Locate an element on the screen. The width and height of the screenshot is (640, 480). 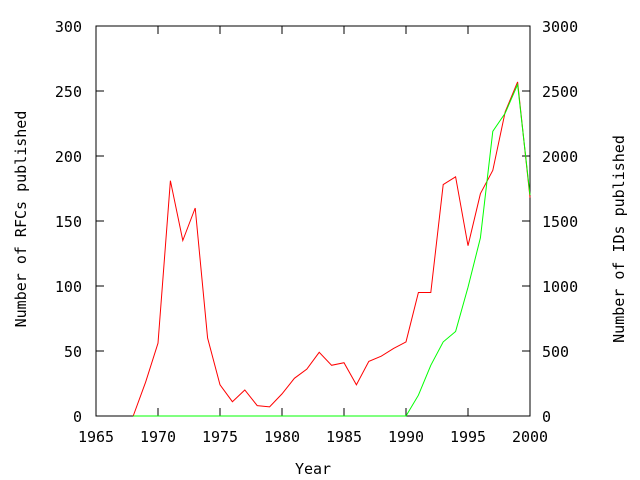
x-tick-label: 1980 is located at coordinates (282, 437).